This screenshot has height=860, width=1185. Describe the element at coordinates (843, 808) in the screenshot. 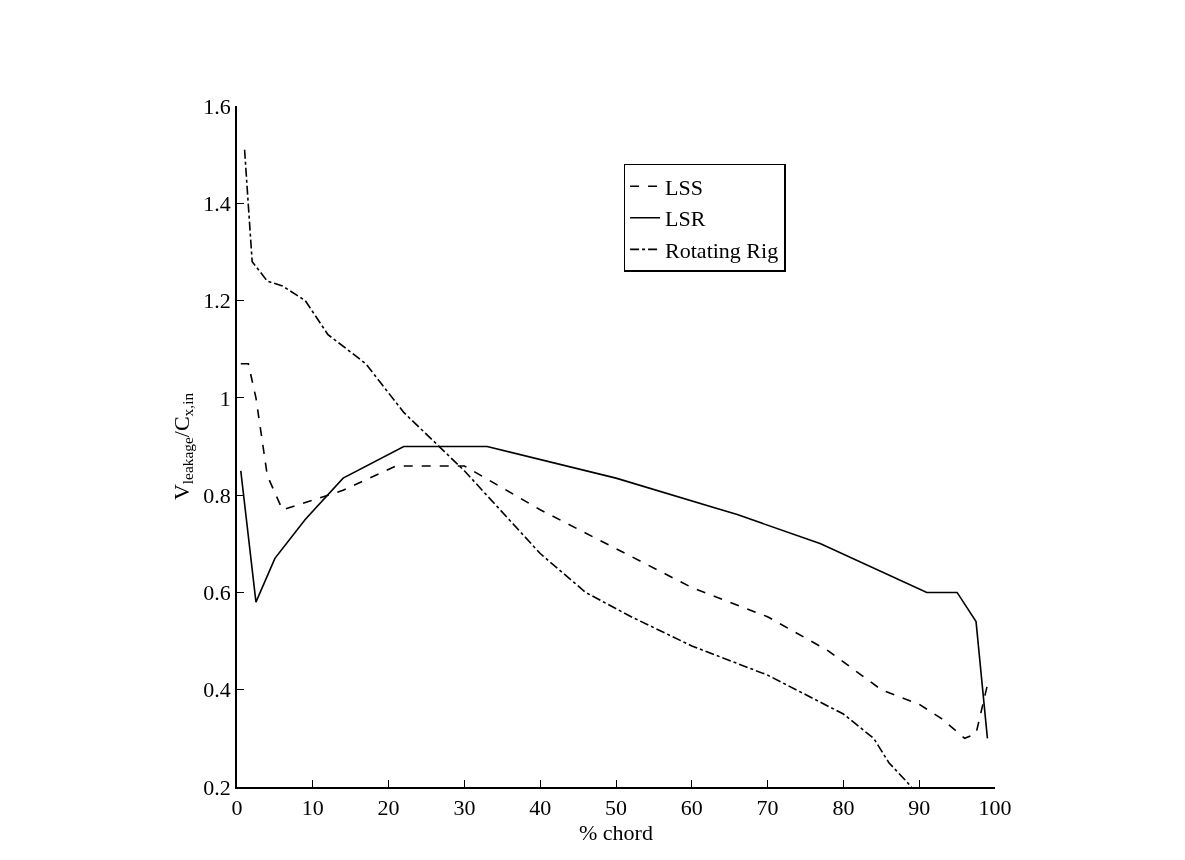

I see `x-tick-label: 80` at that location.